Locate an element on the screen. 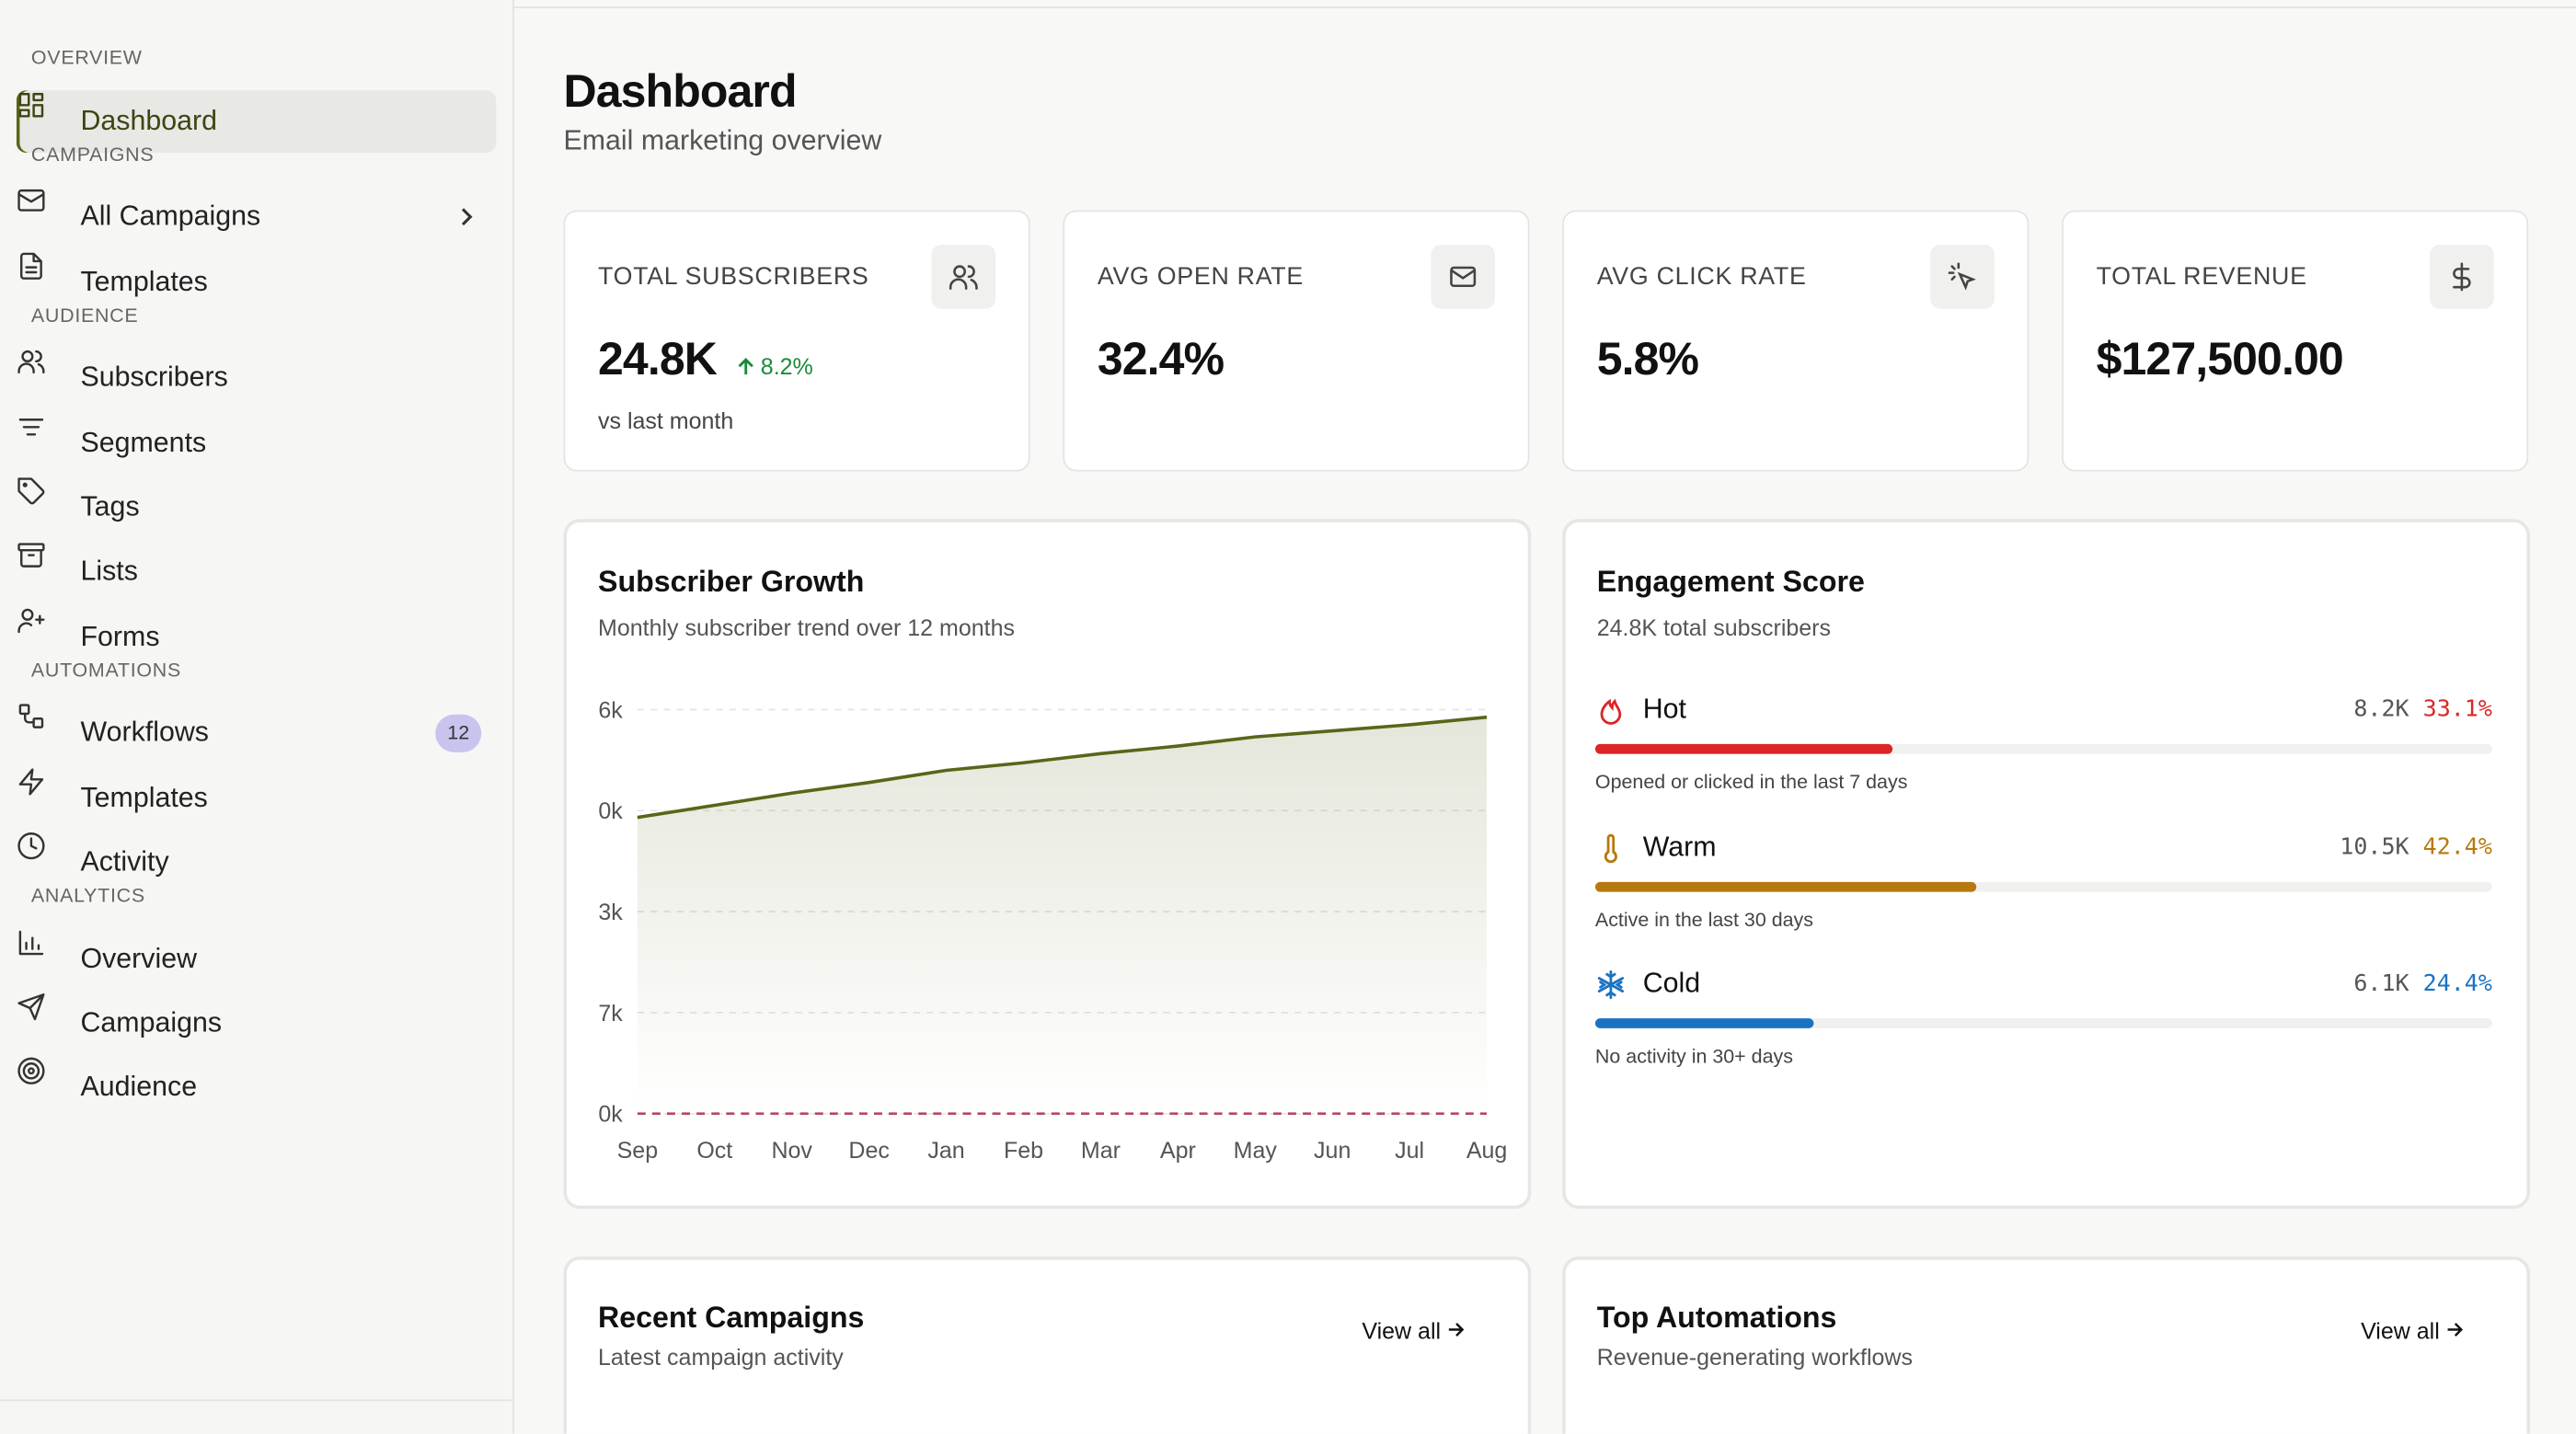  card-subtitle: Revenue-generating workflows is located at coordinates (1754, 1357).